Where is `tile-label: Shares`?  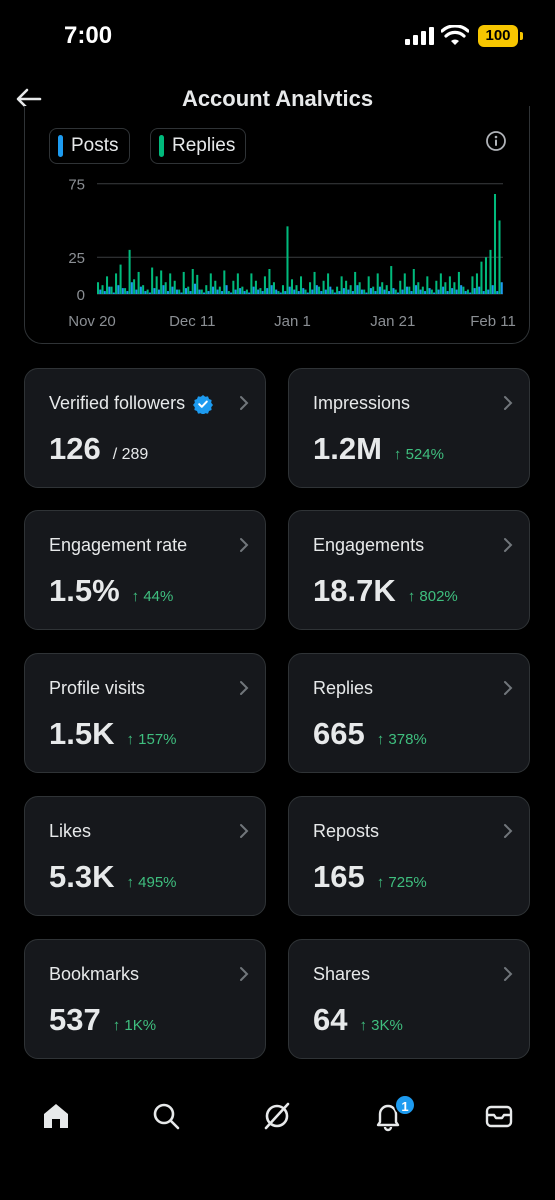
tile-label: Shares is located at coordinates (342, 974).